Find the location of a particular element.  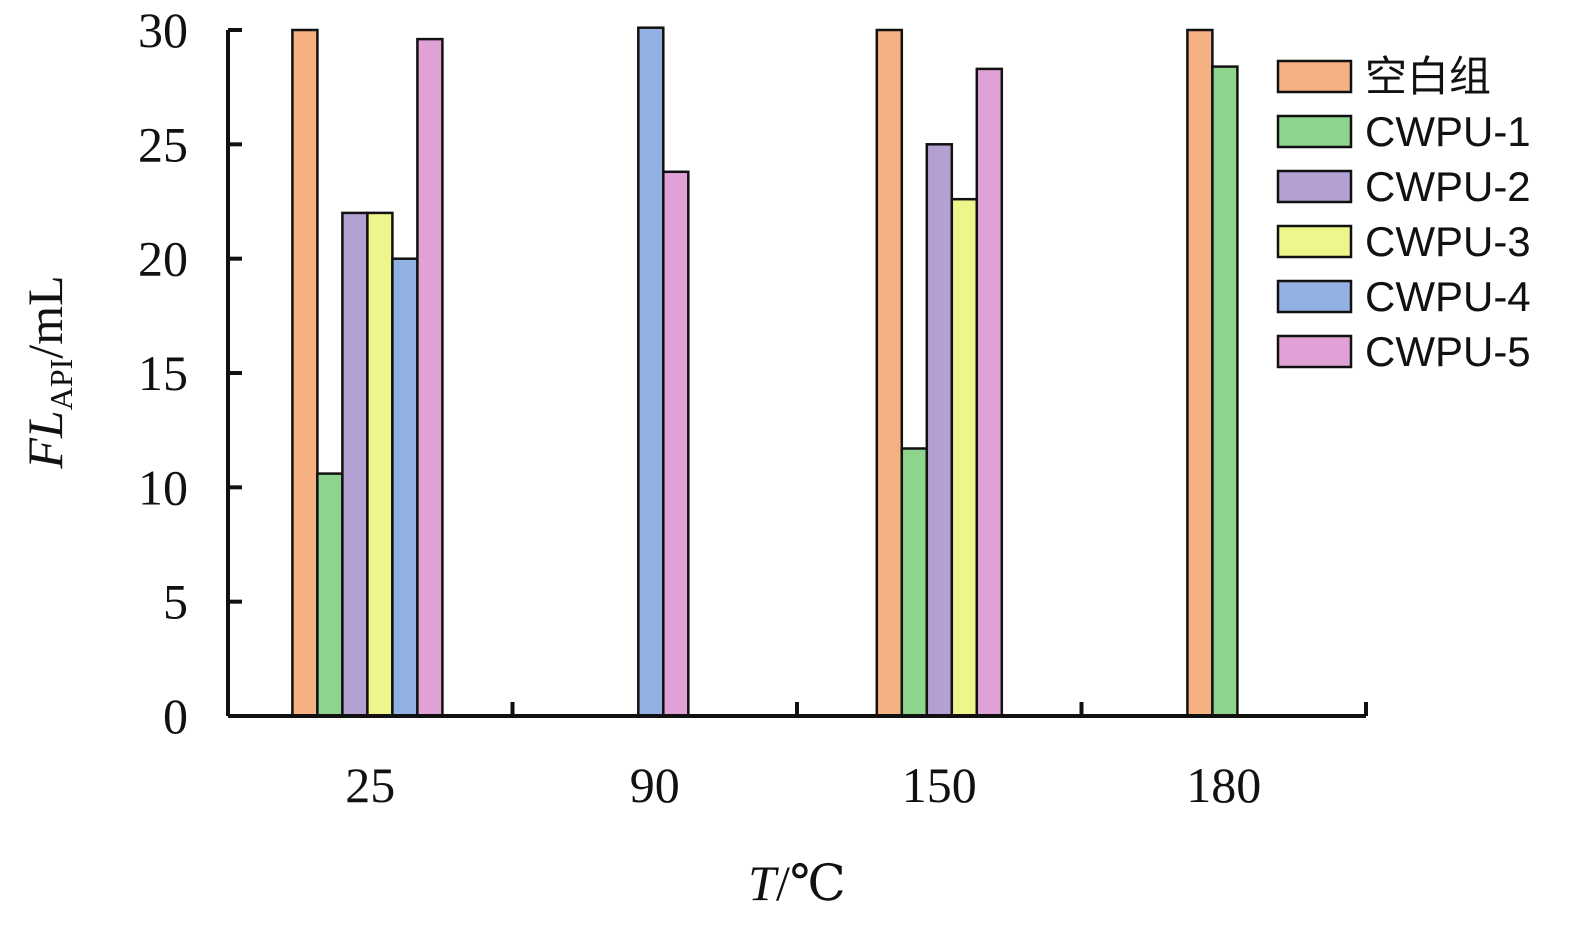

x-tick-label: 25 is located at coordinates (370, 785).